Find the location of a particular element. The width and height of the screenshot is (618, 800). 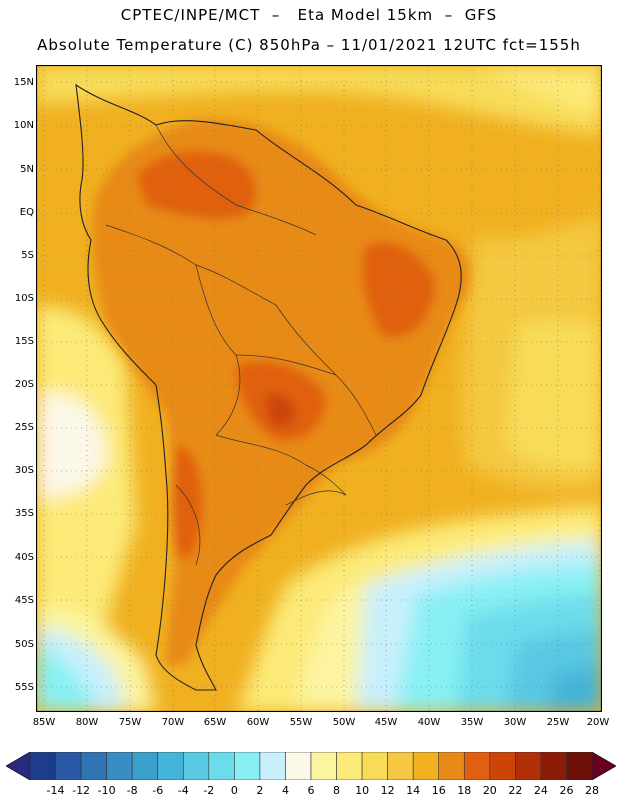

colorbar-tick-label: 12 is located at coordinates (387, 790).